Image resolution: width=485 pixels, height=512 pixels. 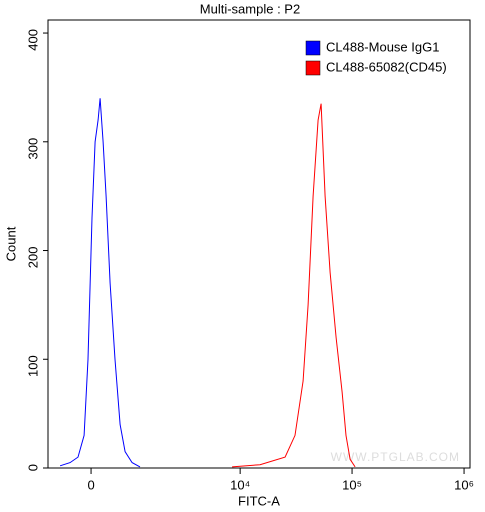 What do you see at coordinates (32, 149) in the screenshot?
I see `y-tick-label: 300` at bounding box center [32, 149].